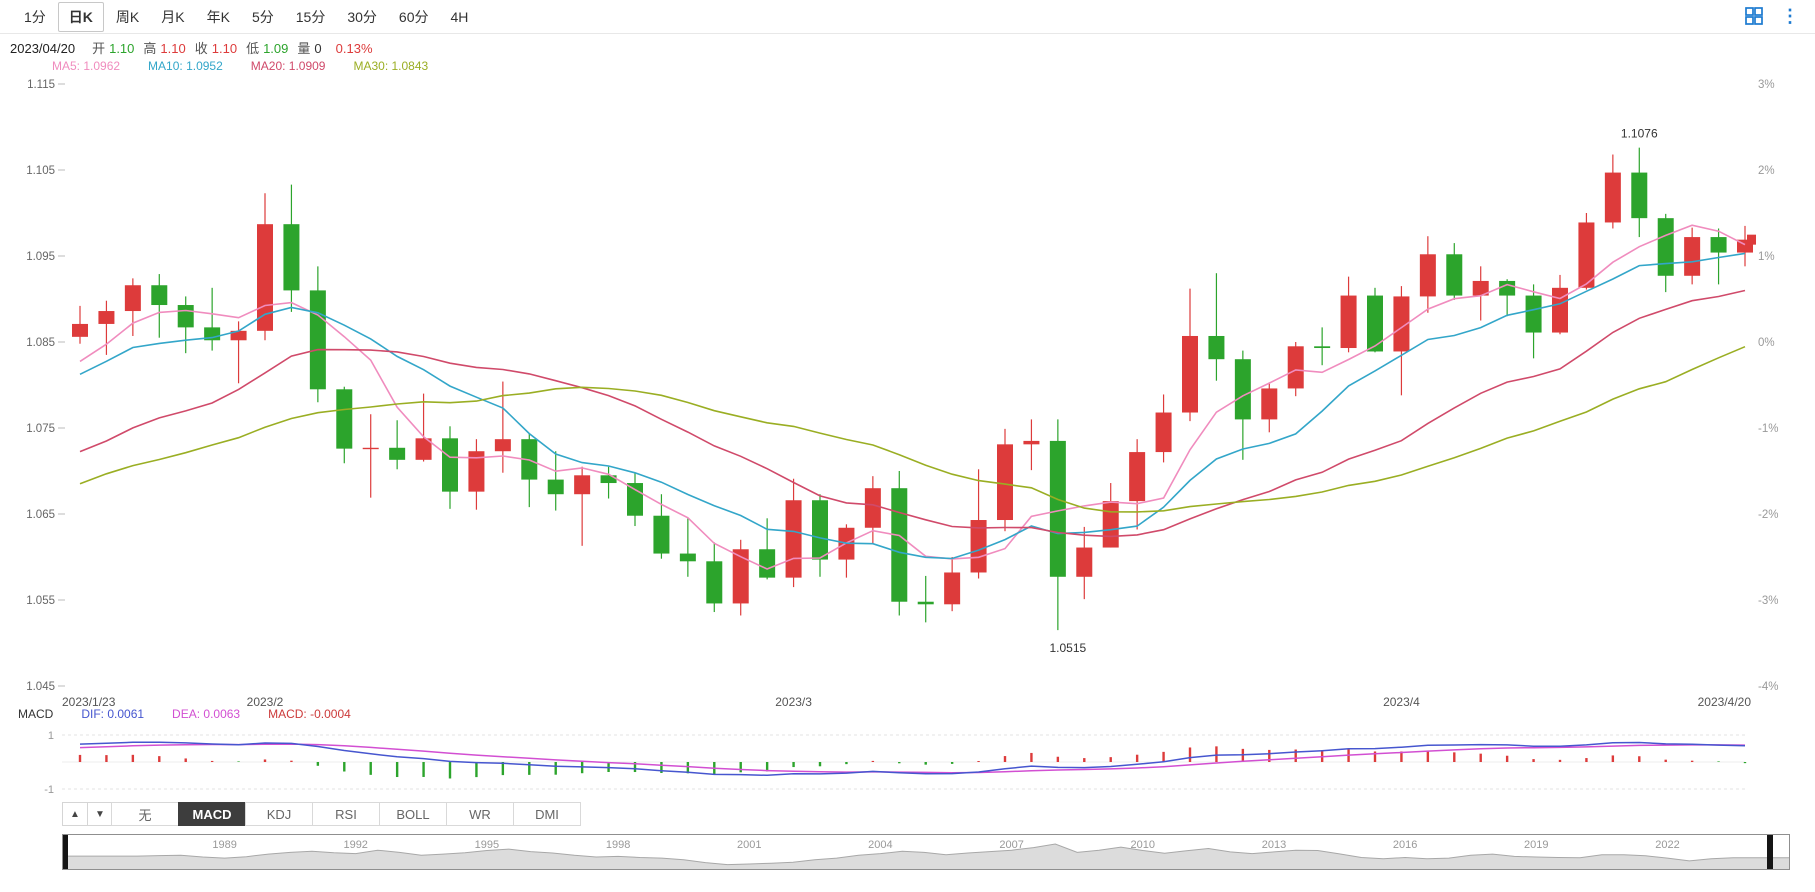 This screenshot has height=892, width=1815. I want to click on period-tab-60分: 60分, so click(413, 16).